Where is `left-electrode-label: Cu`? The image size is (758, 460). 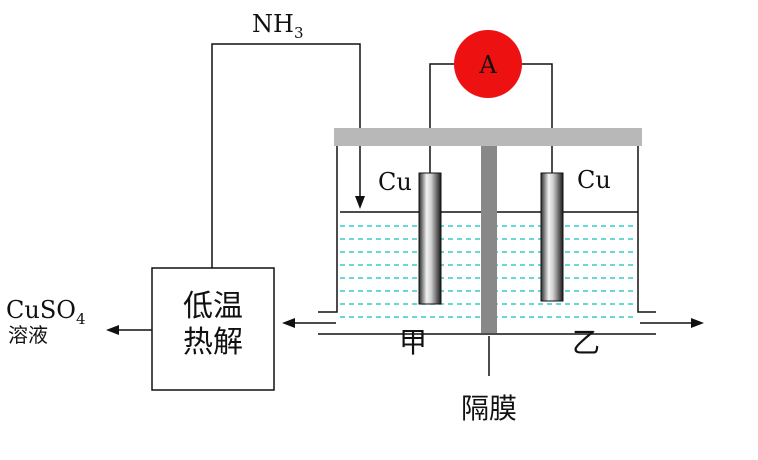 left-electrode-label: Cu is located at coordinates (395, 182).